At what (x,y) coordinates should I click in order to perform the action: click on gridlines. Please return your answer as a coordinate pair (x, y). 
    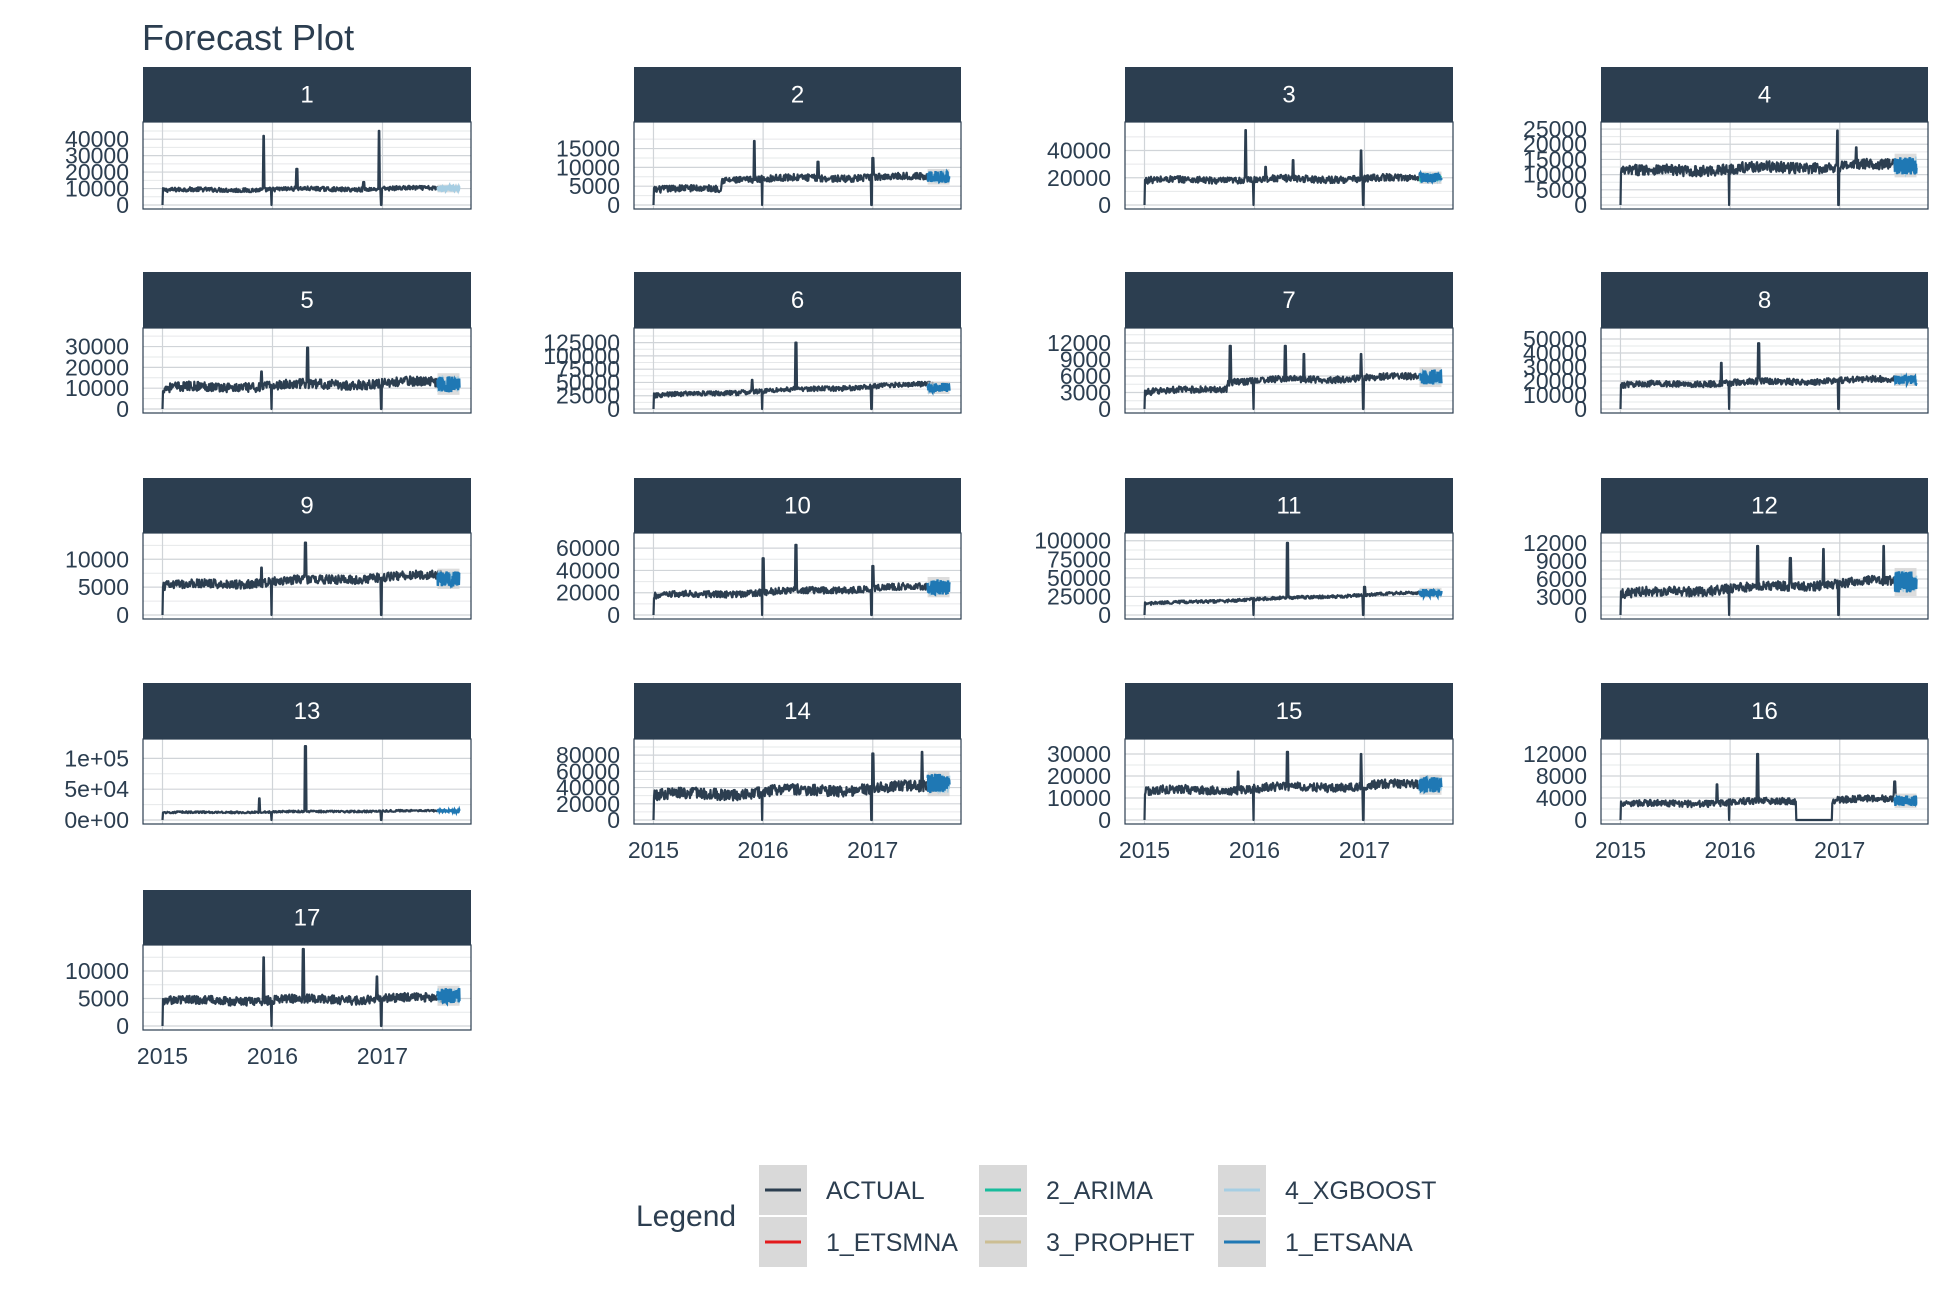
    Looking at the image, I should click on (1764, 165).